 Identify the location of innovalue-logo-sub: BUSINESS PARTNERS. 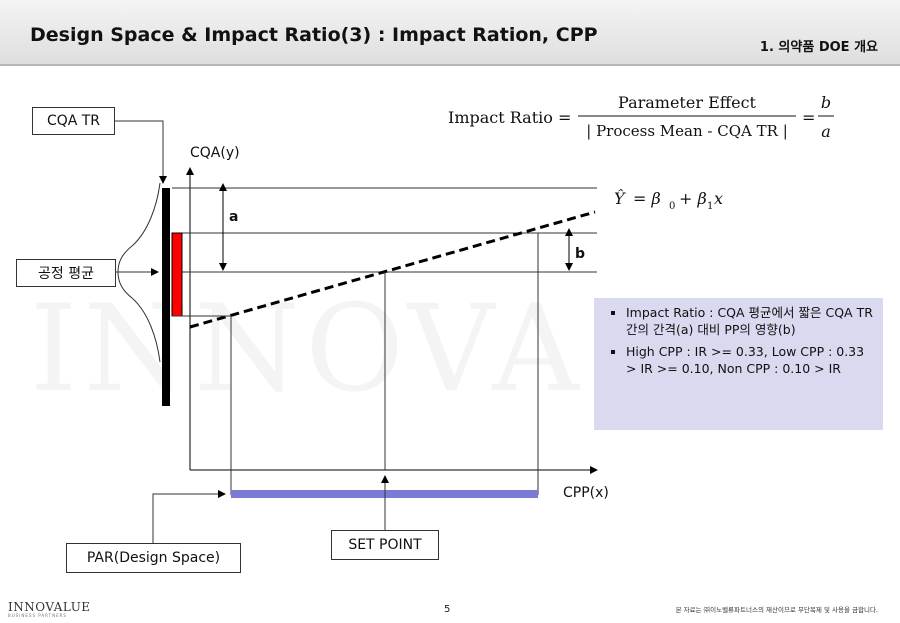
(37, 615).